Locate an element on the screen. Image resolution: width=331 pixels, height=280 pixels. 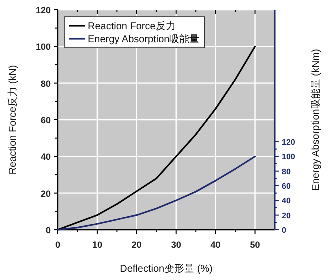
x-tick-label: 0 is located at coordinates (58, 245).